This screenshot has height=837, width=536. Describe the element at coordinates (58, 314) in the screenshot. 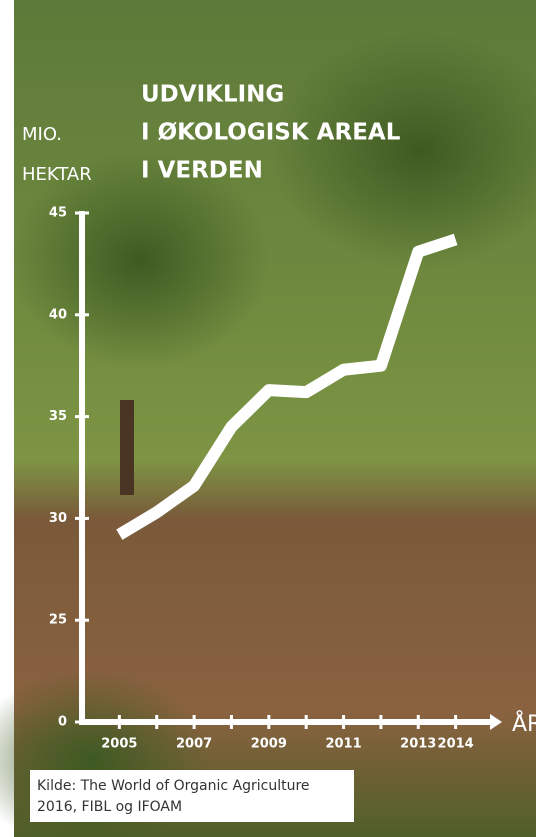

I see `y-tick-label: 40` at that location.